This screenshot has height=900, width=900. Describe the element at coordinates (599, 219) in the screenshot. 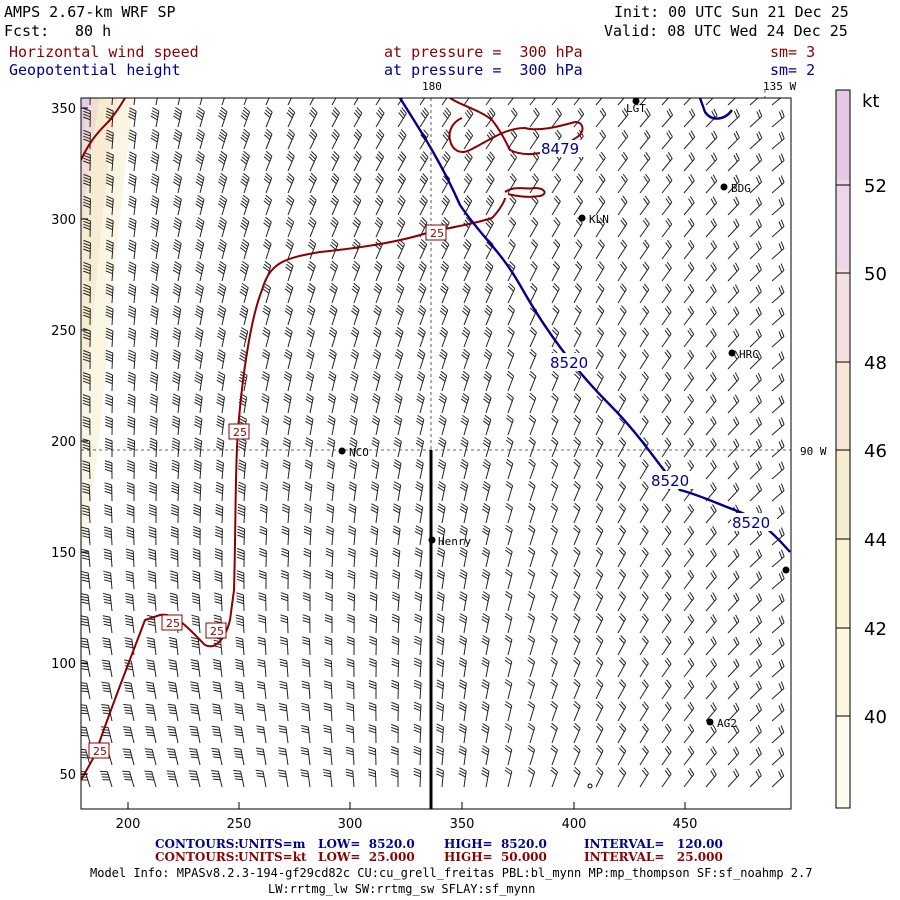

I see `svg-text: KLN` at that location.